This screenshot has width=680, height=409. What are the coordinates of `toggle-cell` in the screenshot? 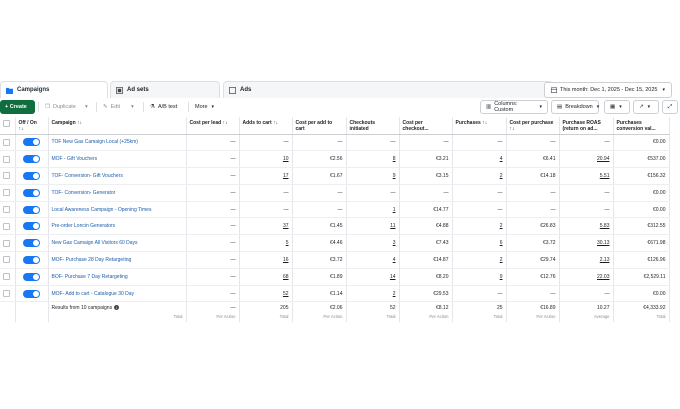 It's located at (32, 260).